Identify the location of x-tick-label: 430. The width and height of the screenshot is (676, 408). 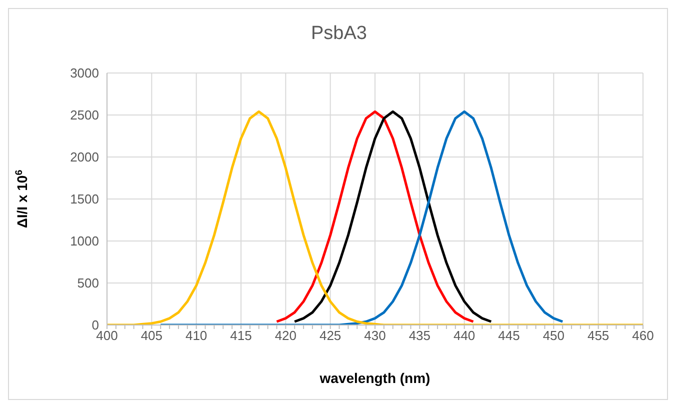
(375, 336).